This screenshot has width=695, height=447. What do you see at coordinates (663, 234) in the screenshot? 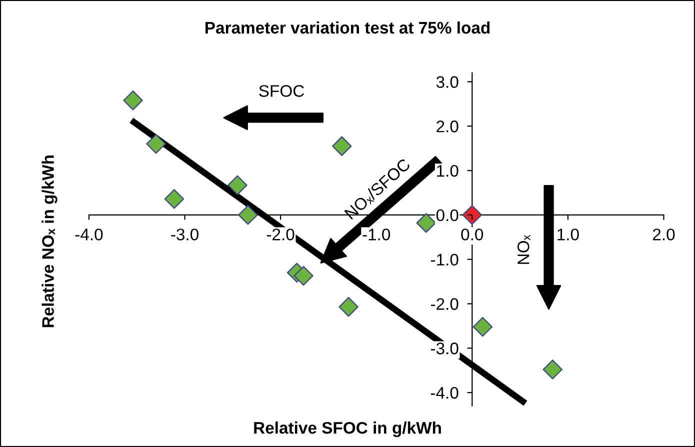
I see `x-tick-label: 2.0` at bounding box center [663, 234].